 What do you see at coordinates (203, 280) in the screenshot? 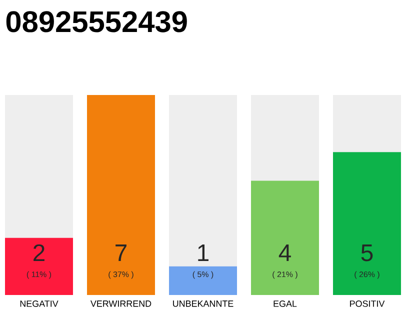
I see `bar` at bounding box center [203, 280].